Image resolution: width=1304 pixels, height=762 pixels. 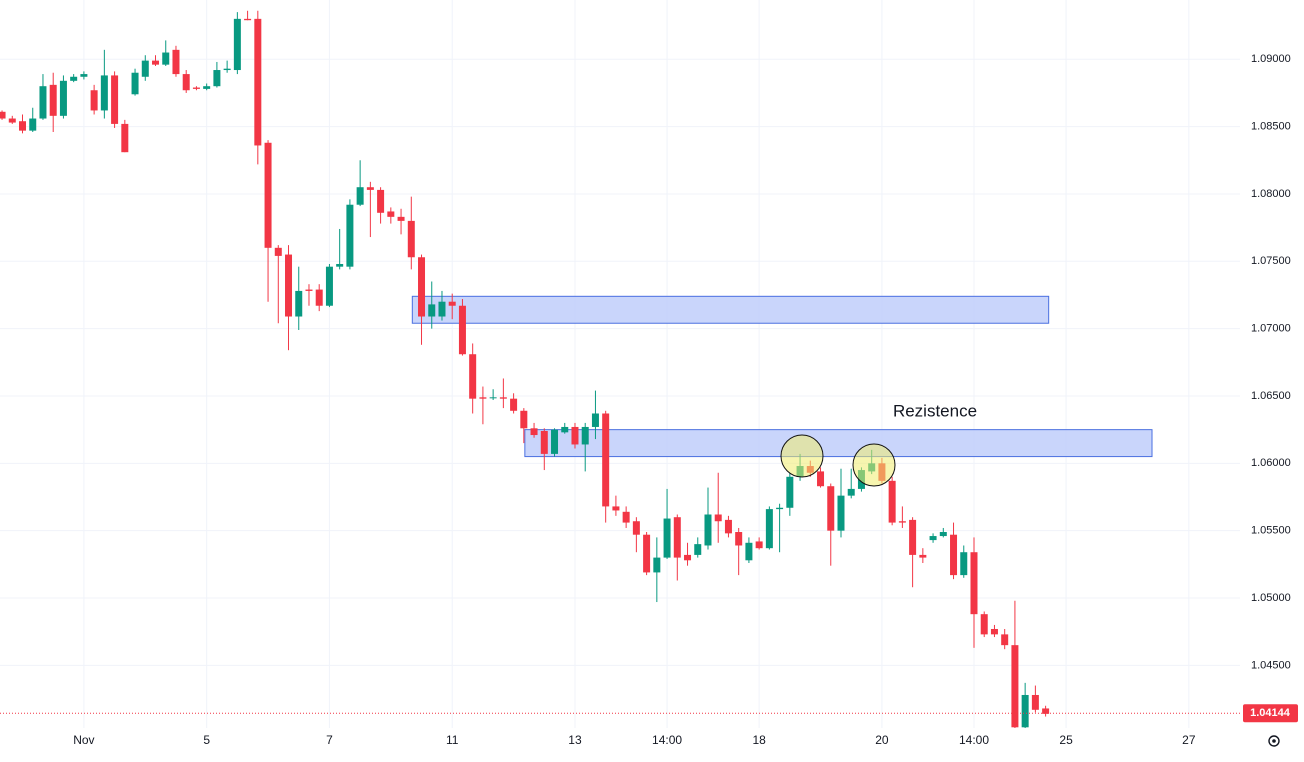 I want to click on y-tick-label: 1.06500, so click(x=1271, y=396).